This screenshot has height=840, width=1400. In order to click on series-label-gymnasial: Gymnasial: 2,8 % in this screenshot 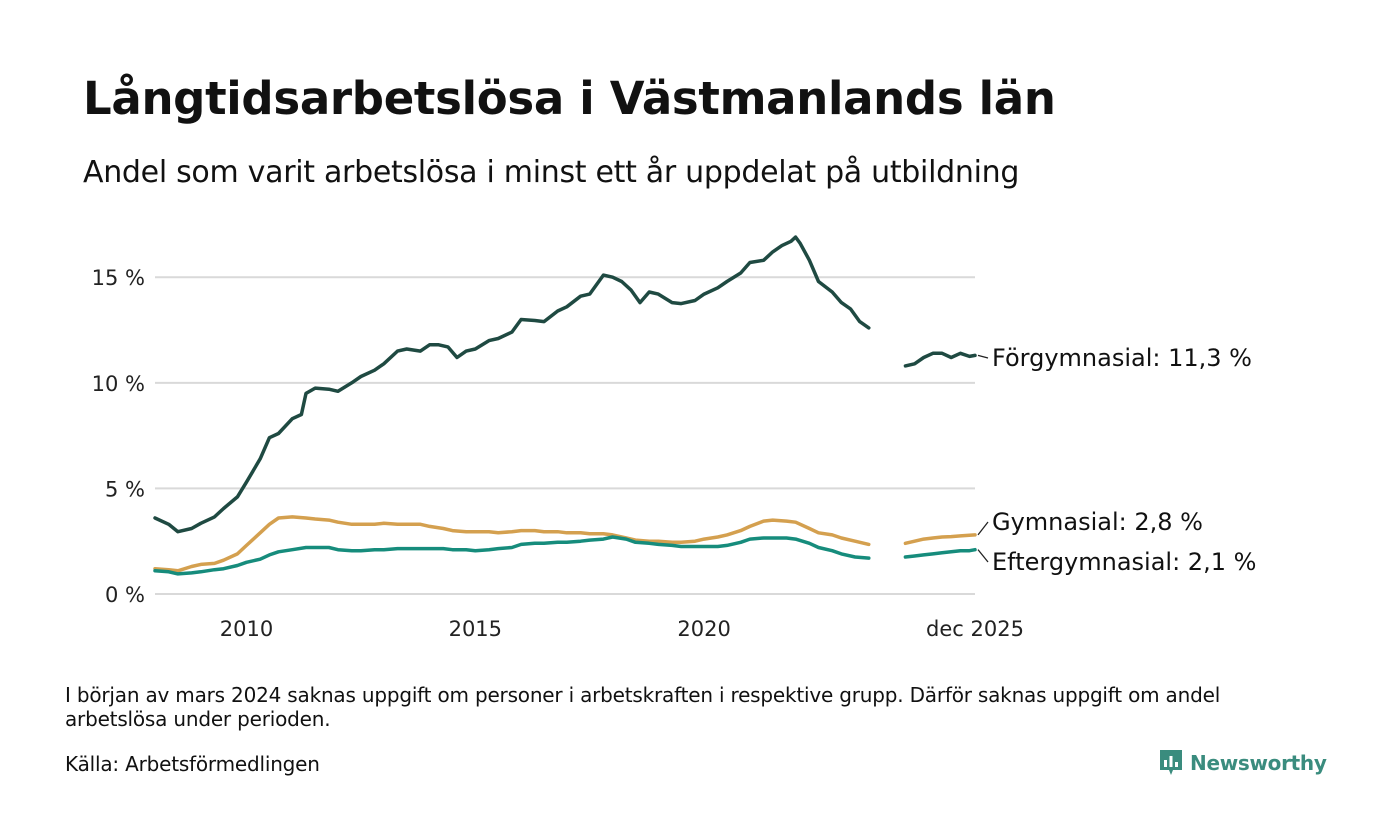, I will do `click(1097, 522)`.